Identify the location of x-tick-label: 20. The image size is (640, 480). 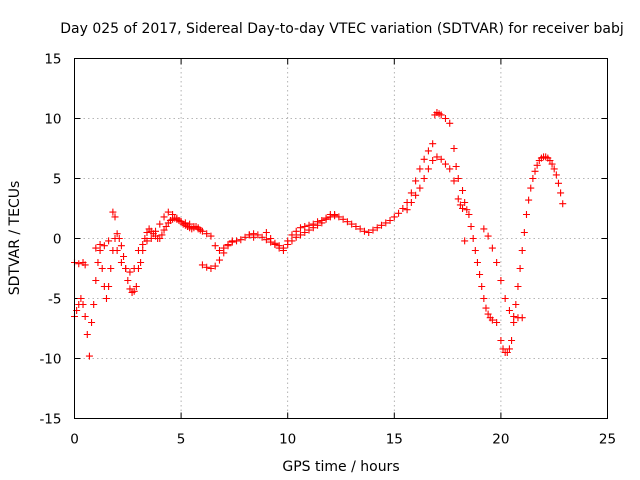
(500, 440).